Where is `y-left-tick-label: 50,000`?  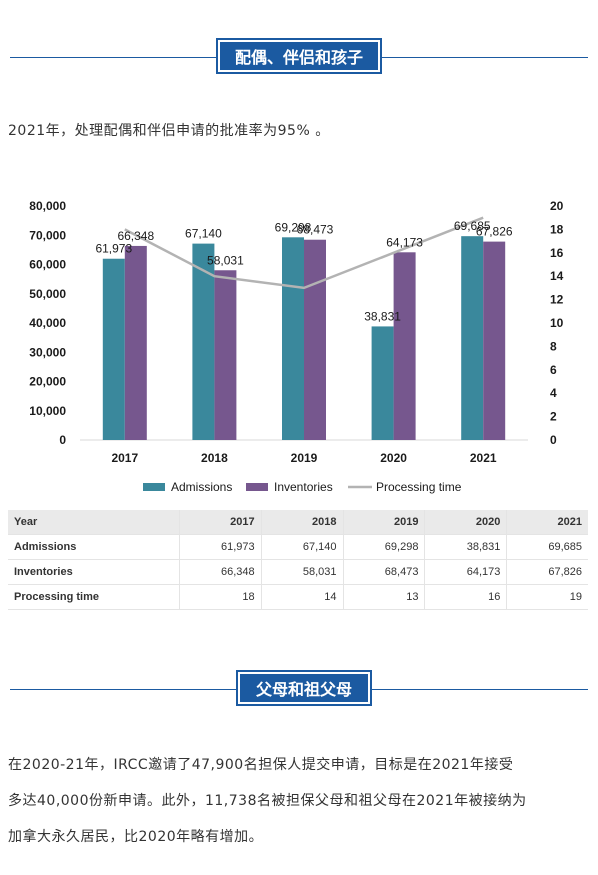 y-left-tick-label: 50,000 is located at coordinates (47, 294).